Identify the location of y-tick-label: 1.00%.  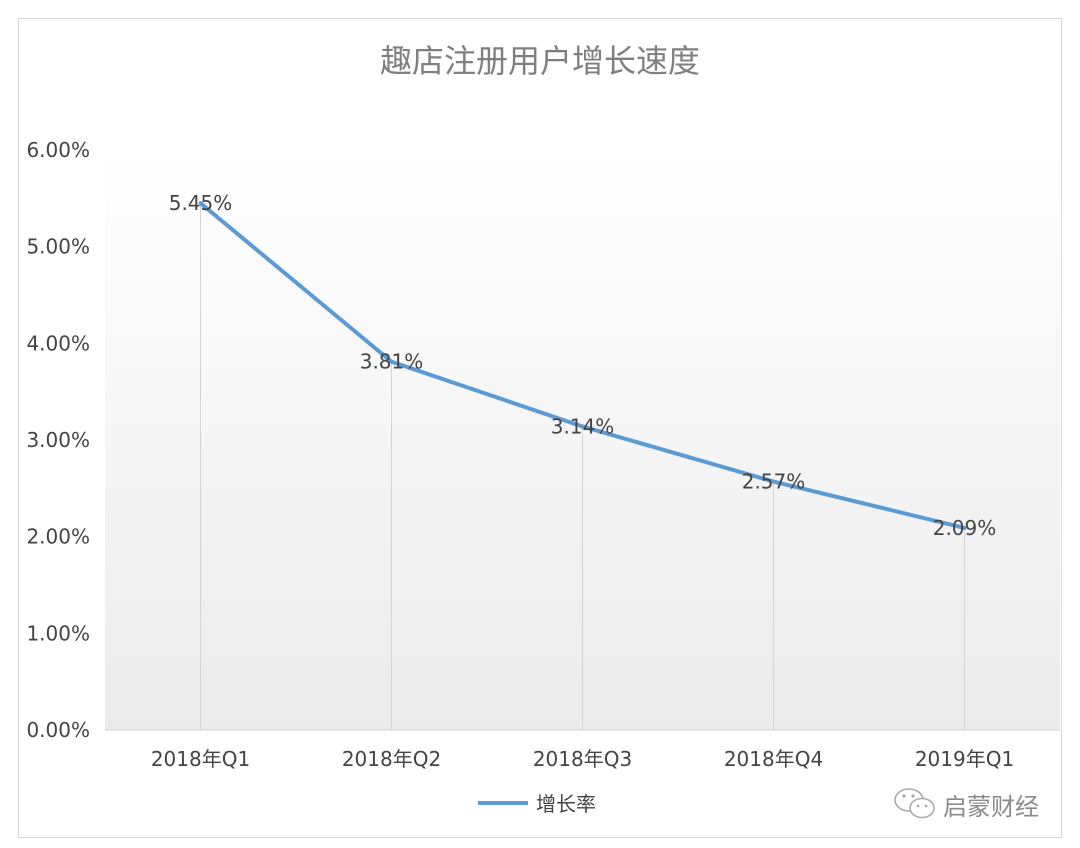
(58, 633).